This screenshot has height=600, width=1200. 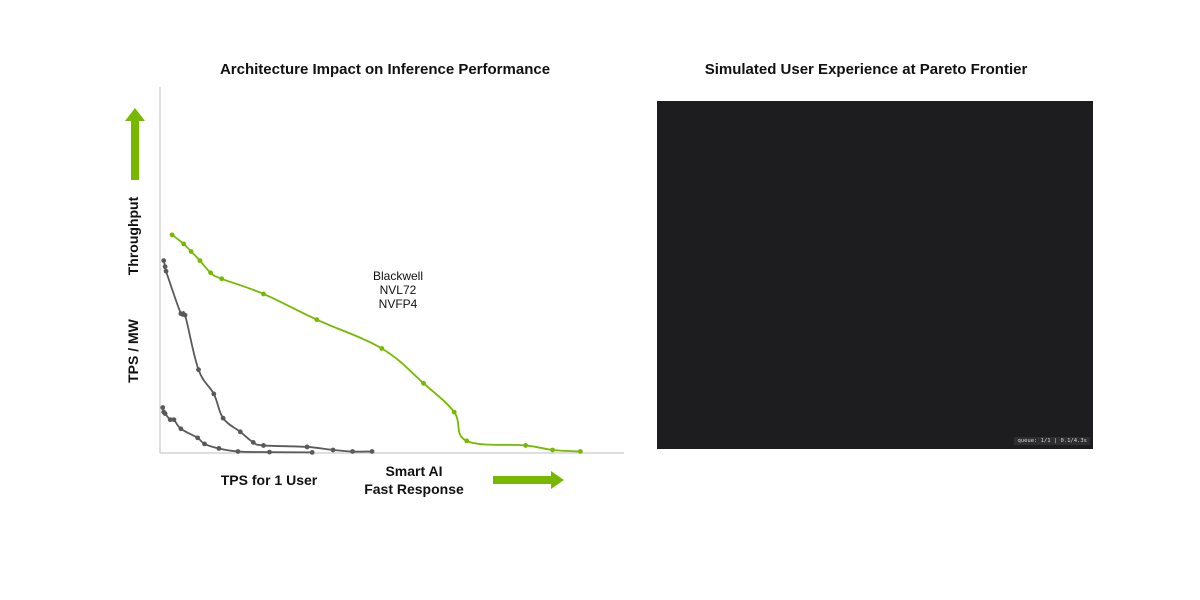 I want to click on series-label-line-2: NVFP4, so click(x=398, y=304).